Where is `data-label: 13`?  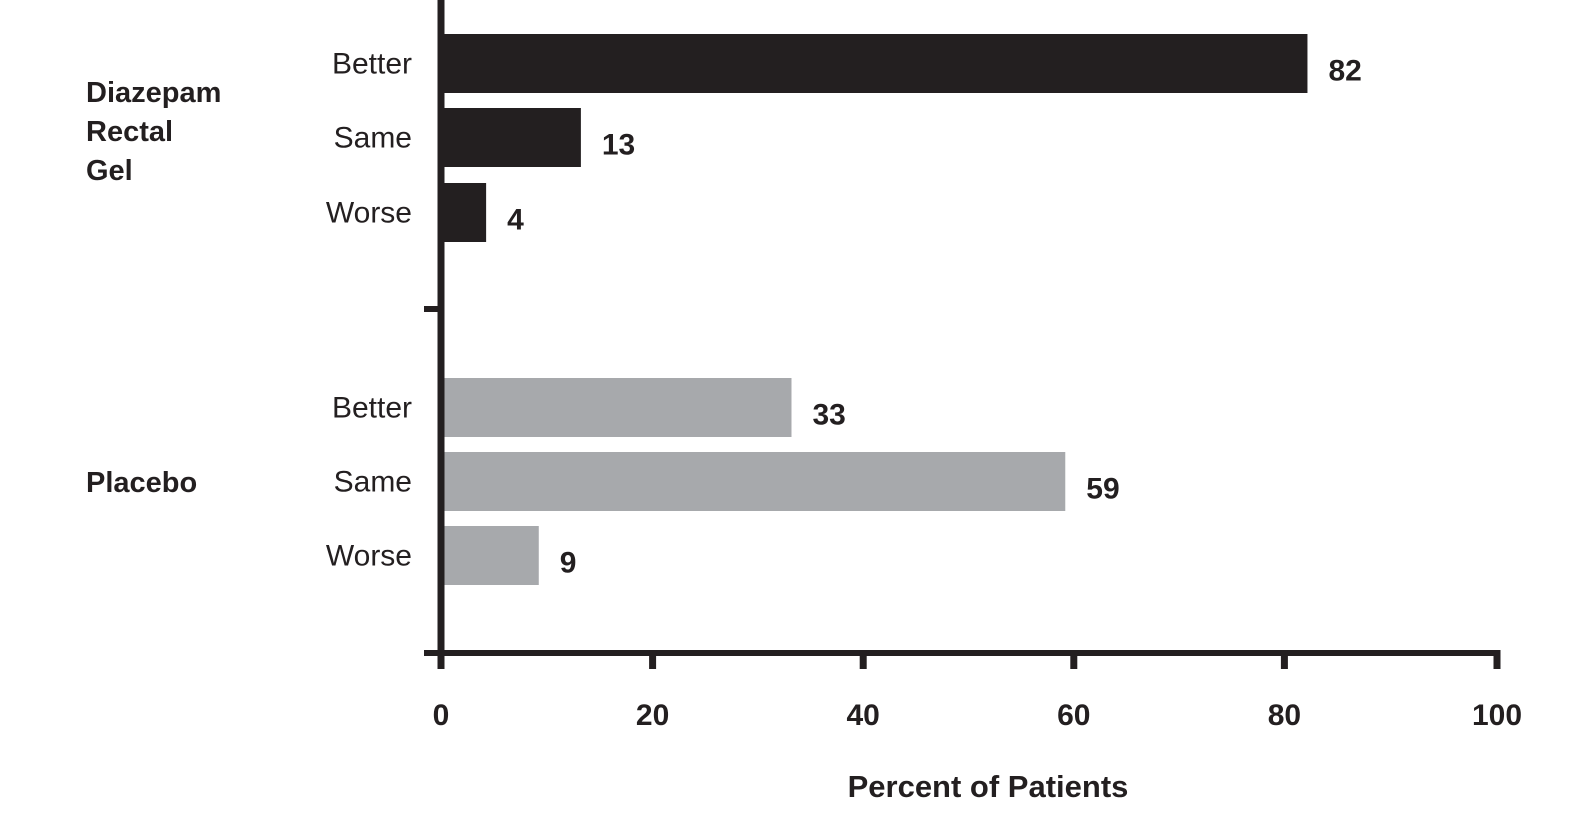
data-label: 13 is located at coordinates (618, 145).